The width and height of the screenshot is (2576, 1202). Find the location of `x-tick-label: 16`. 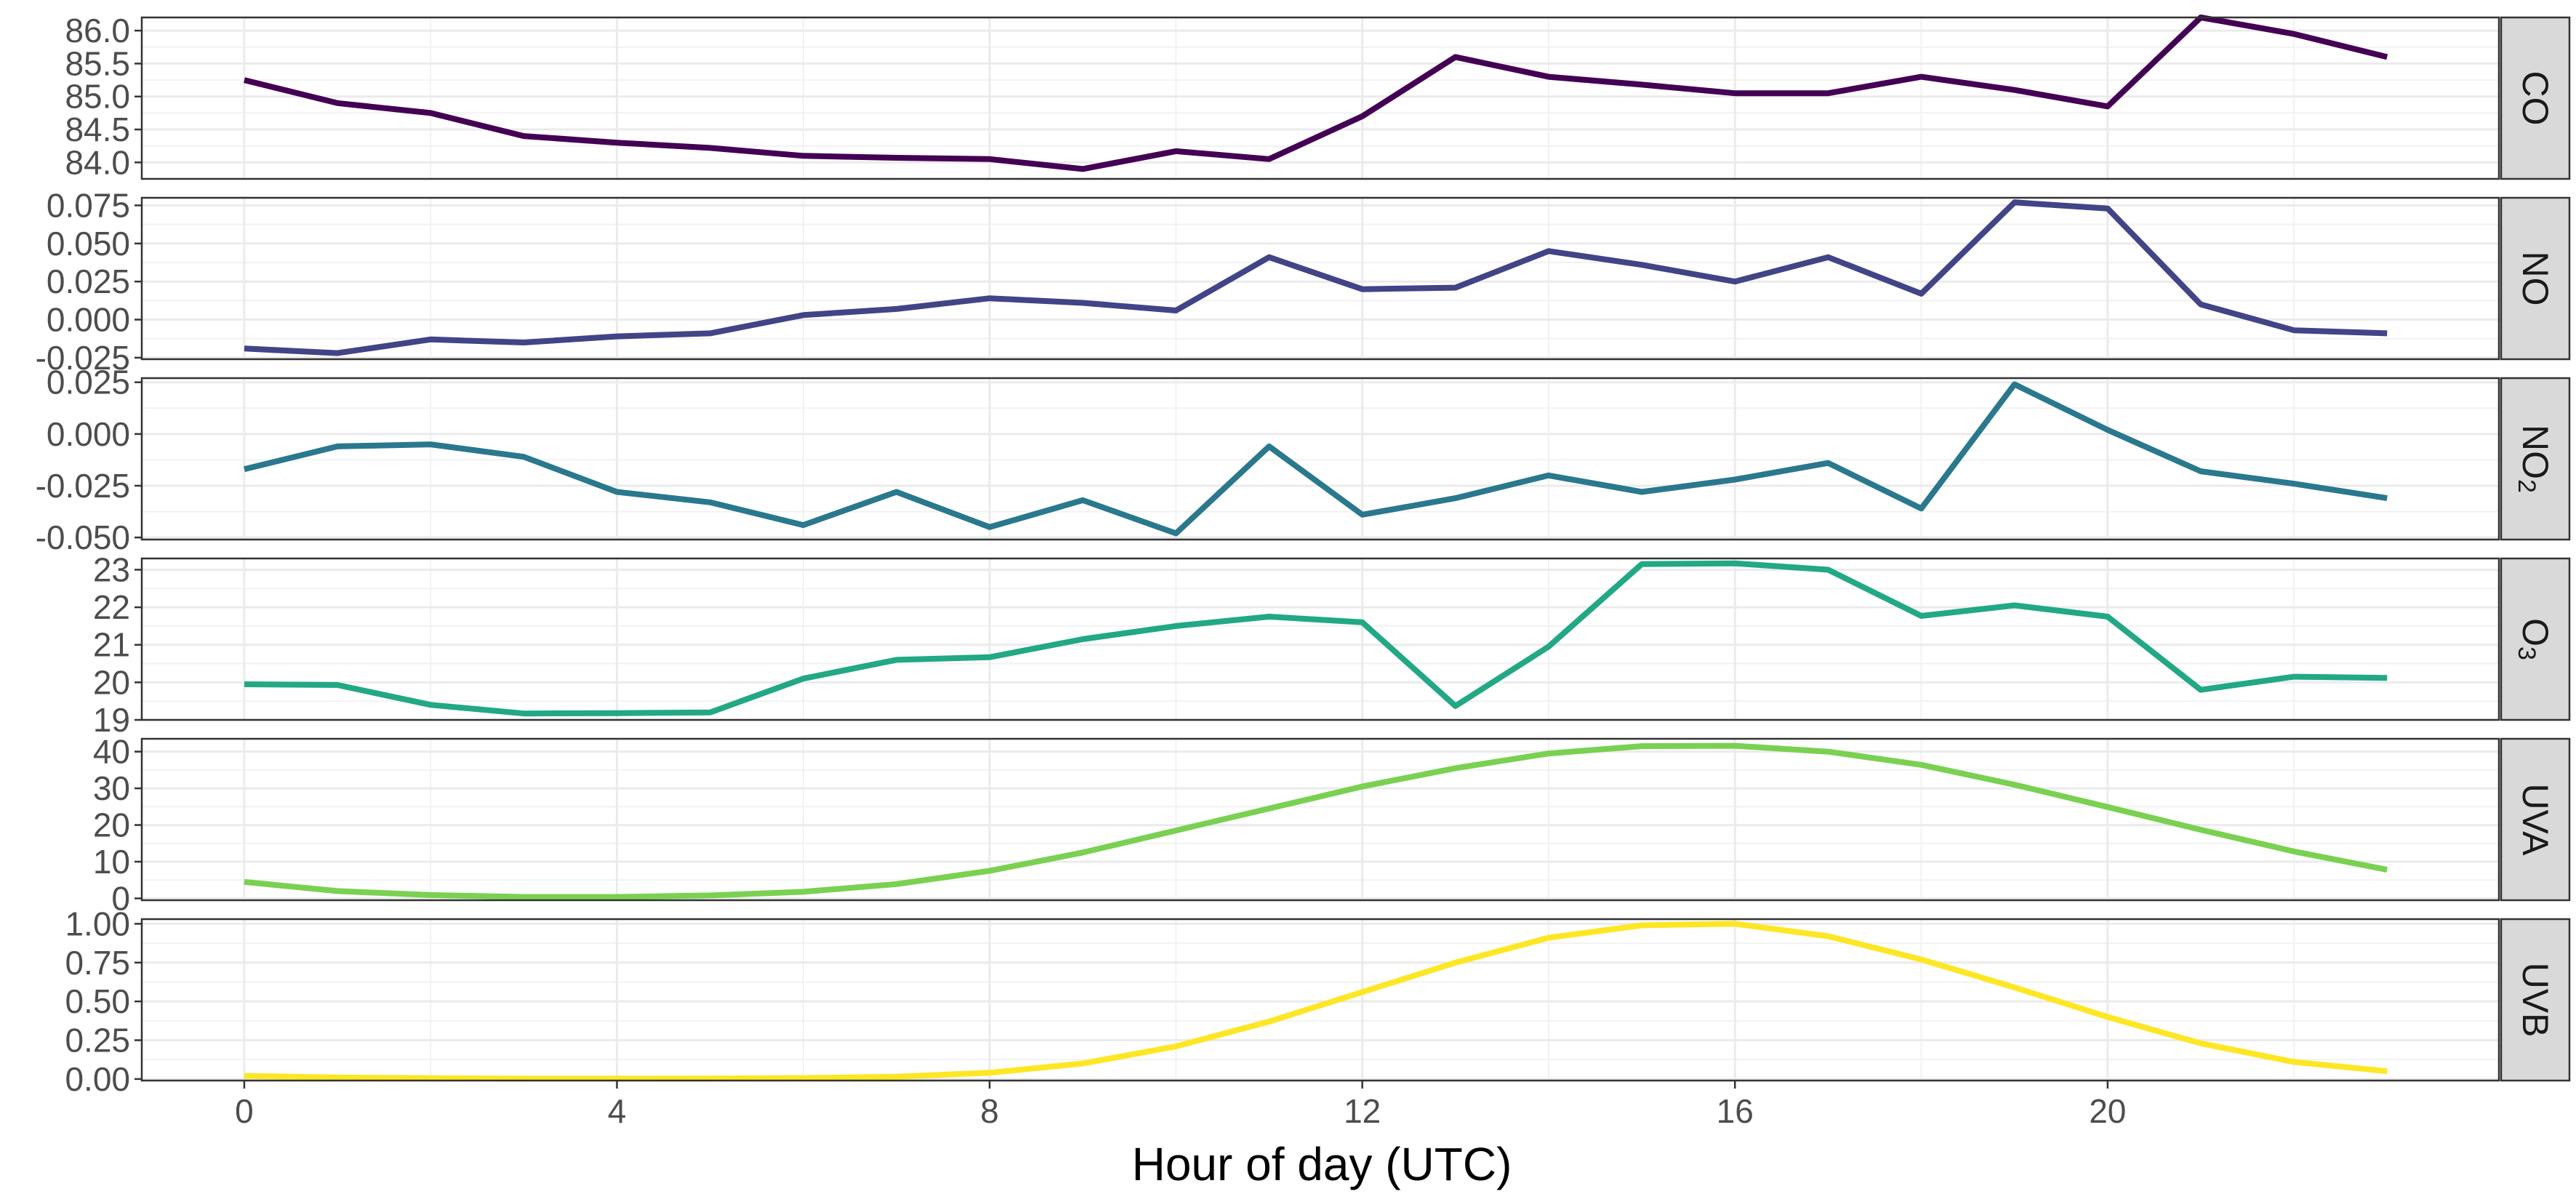

x-tick-label: 16 is located at coordinates (1736, 1111).